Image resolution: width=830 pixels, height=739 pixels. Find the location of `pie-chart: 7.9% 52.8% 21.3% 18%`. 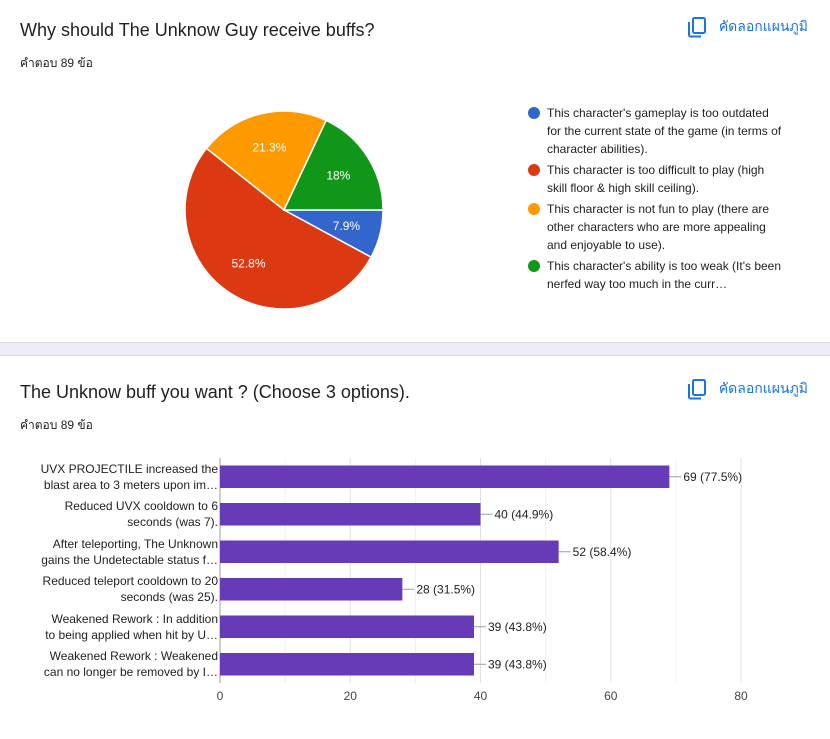

pie-chart: 7.9% 52.8% 21.3% 18% is located at coordinates (284, 210).